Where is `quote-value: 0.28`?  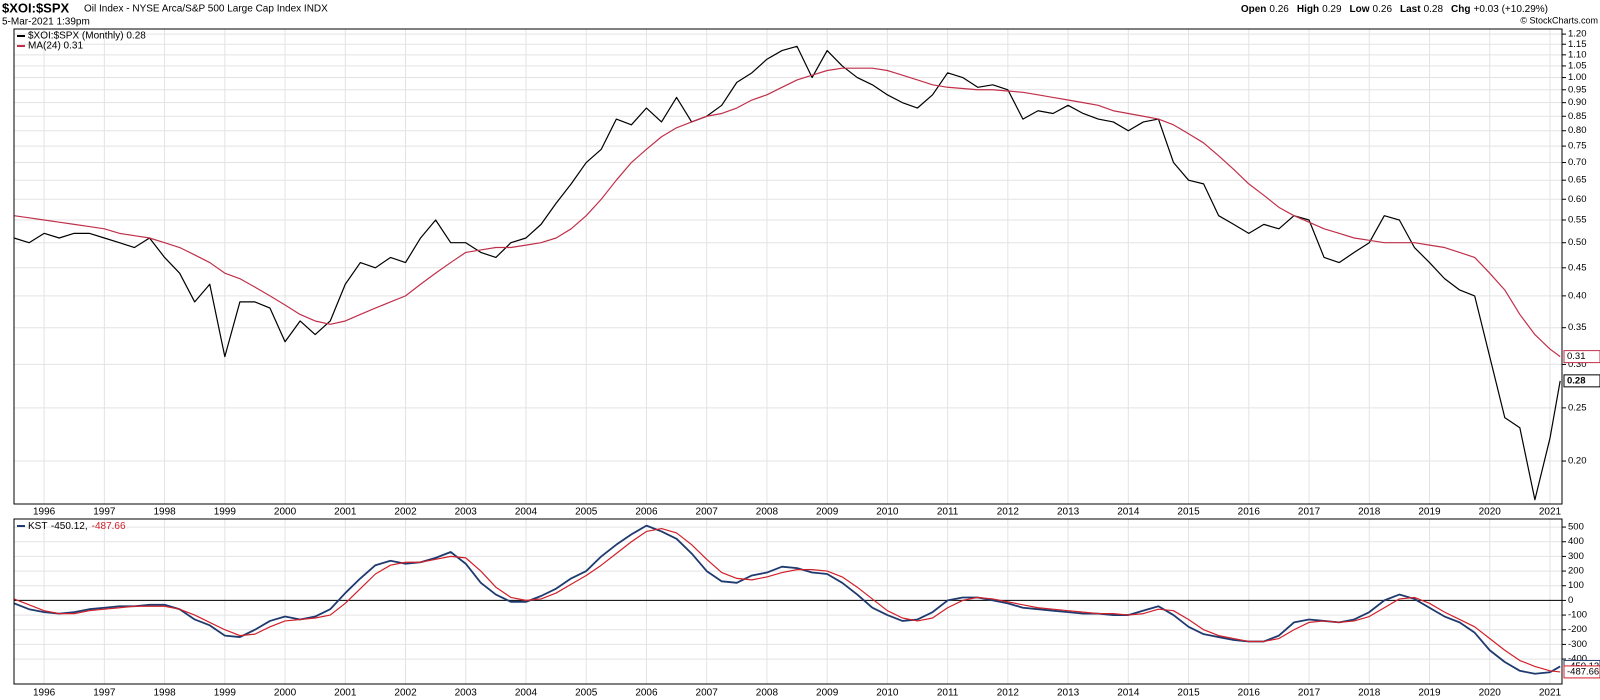
quote-value: 0.28 is located at coordinates (1434, 9).